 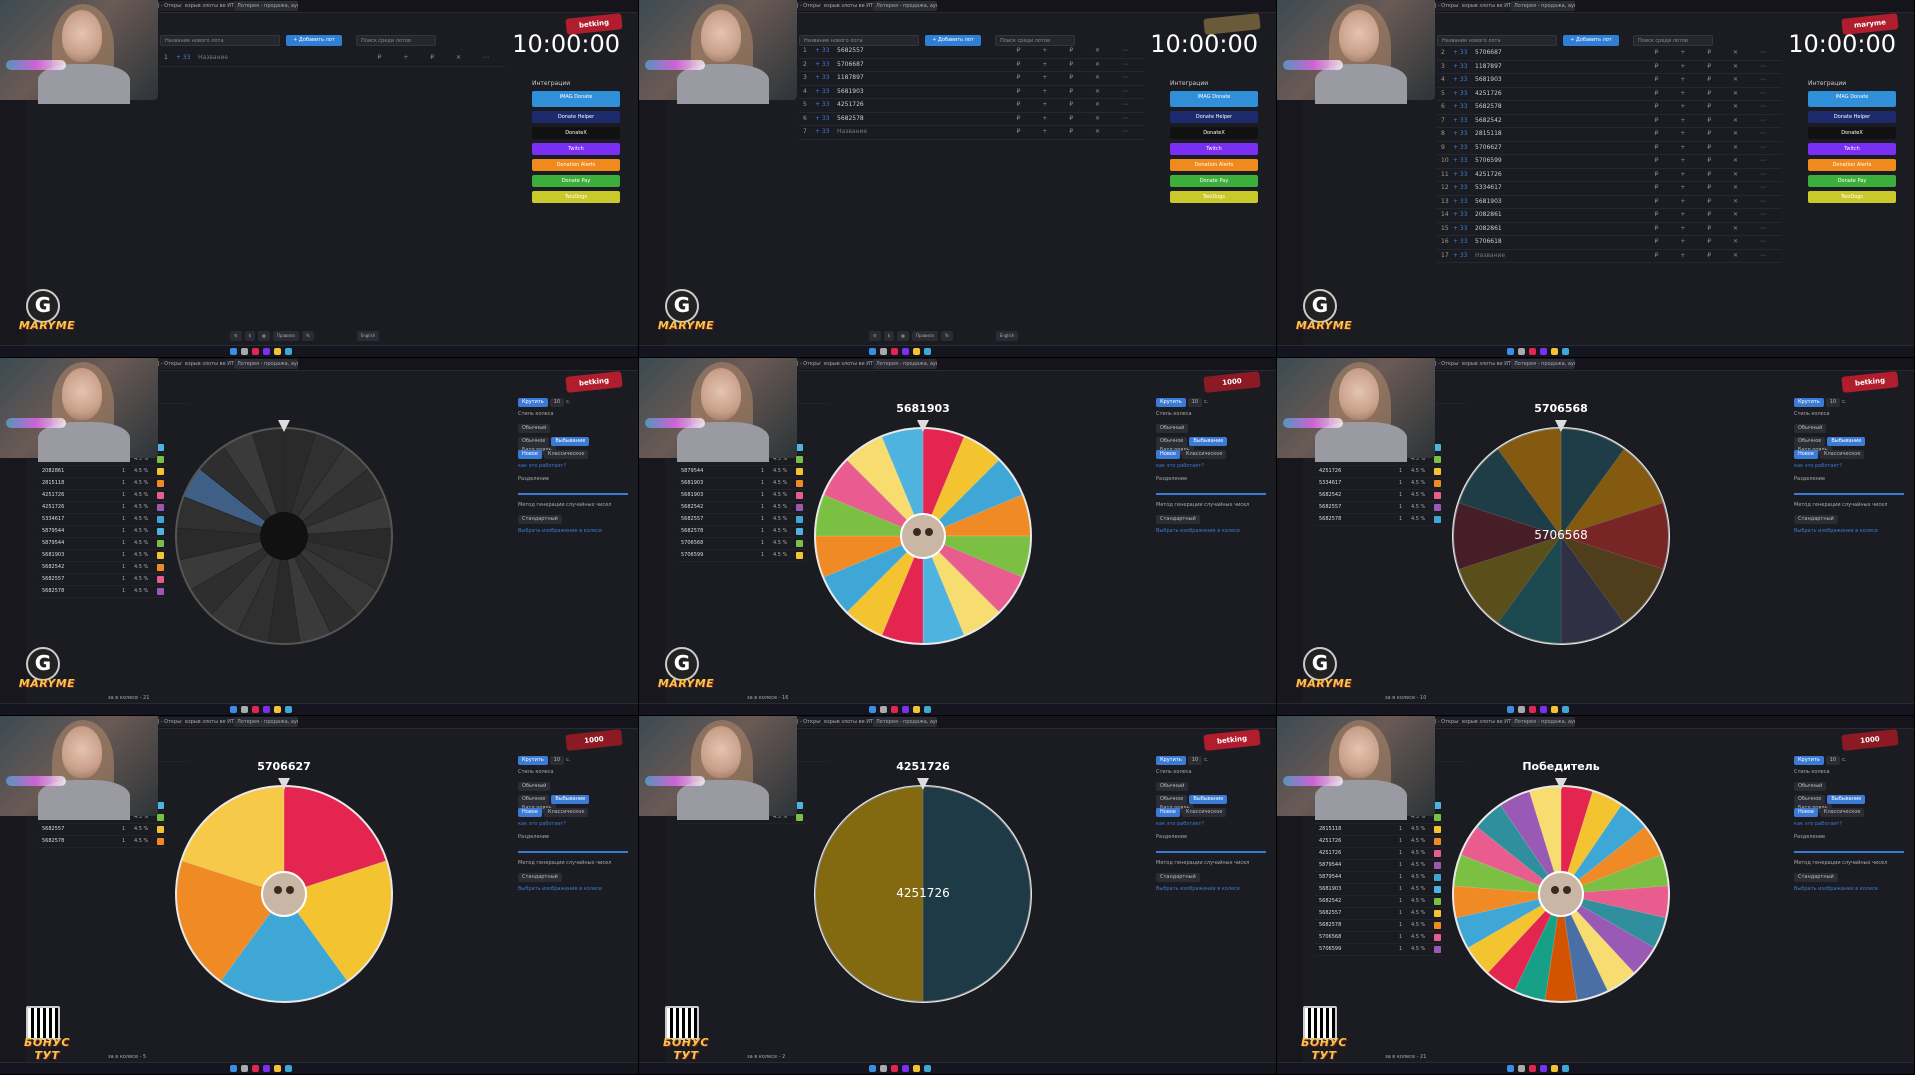 What do you see at coordinates (1214, 197) in the screenshot?
I see `integration-button: TwoDogs` at bounding box center [1214, 197].